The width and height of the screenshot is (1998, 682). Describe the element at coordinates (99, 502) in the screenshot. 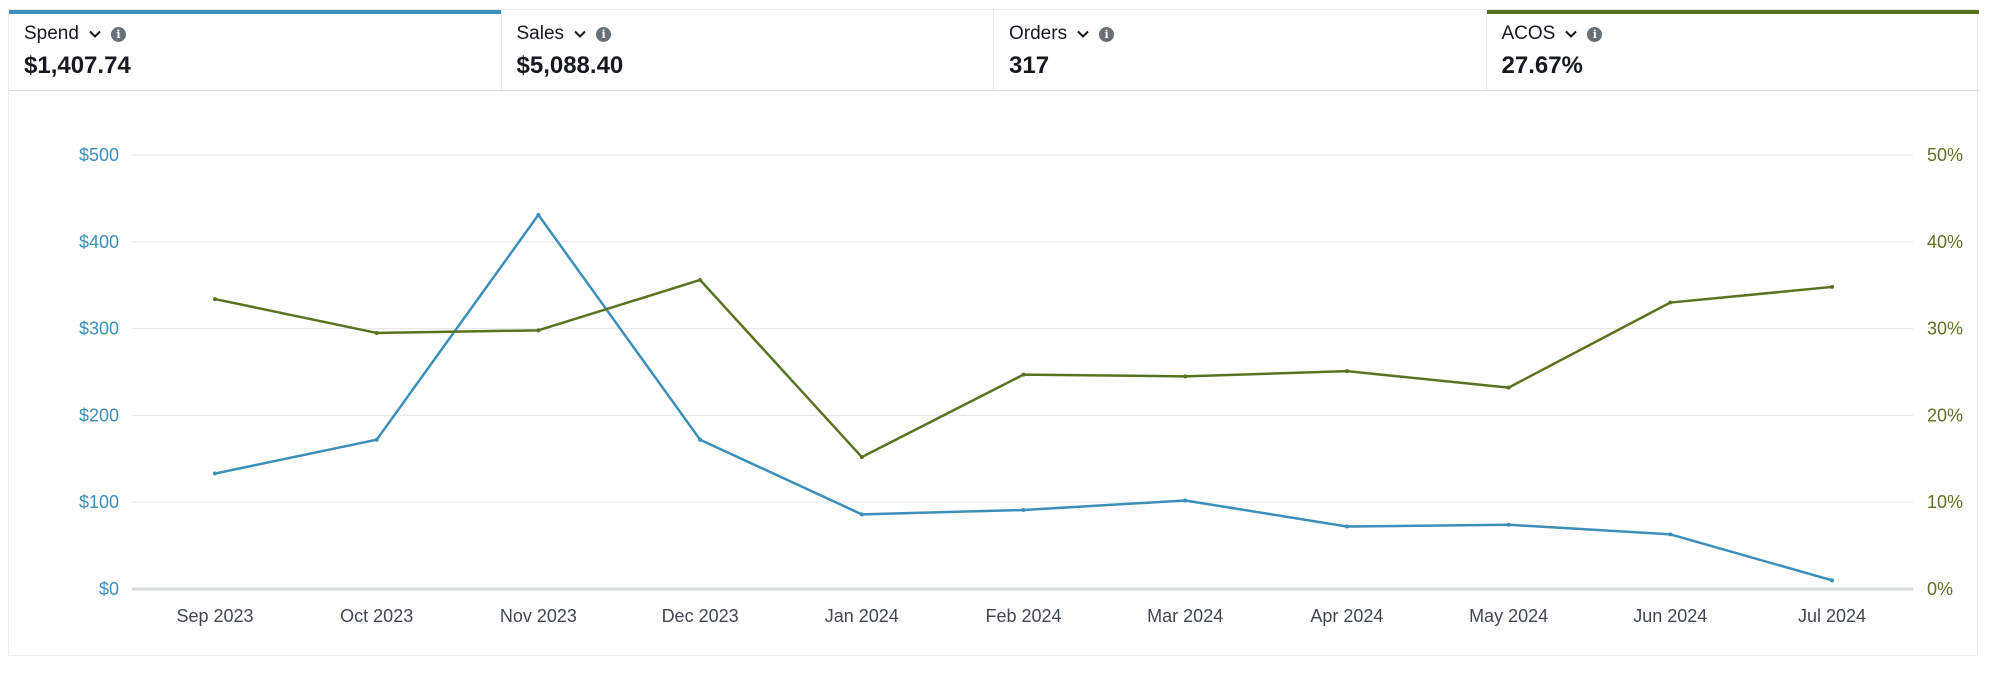

I see `y-left-tick-label: $100` at that location.